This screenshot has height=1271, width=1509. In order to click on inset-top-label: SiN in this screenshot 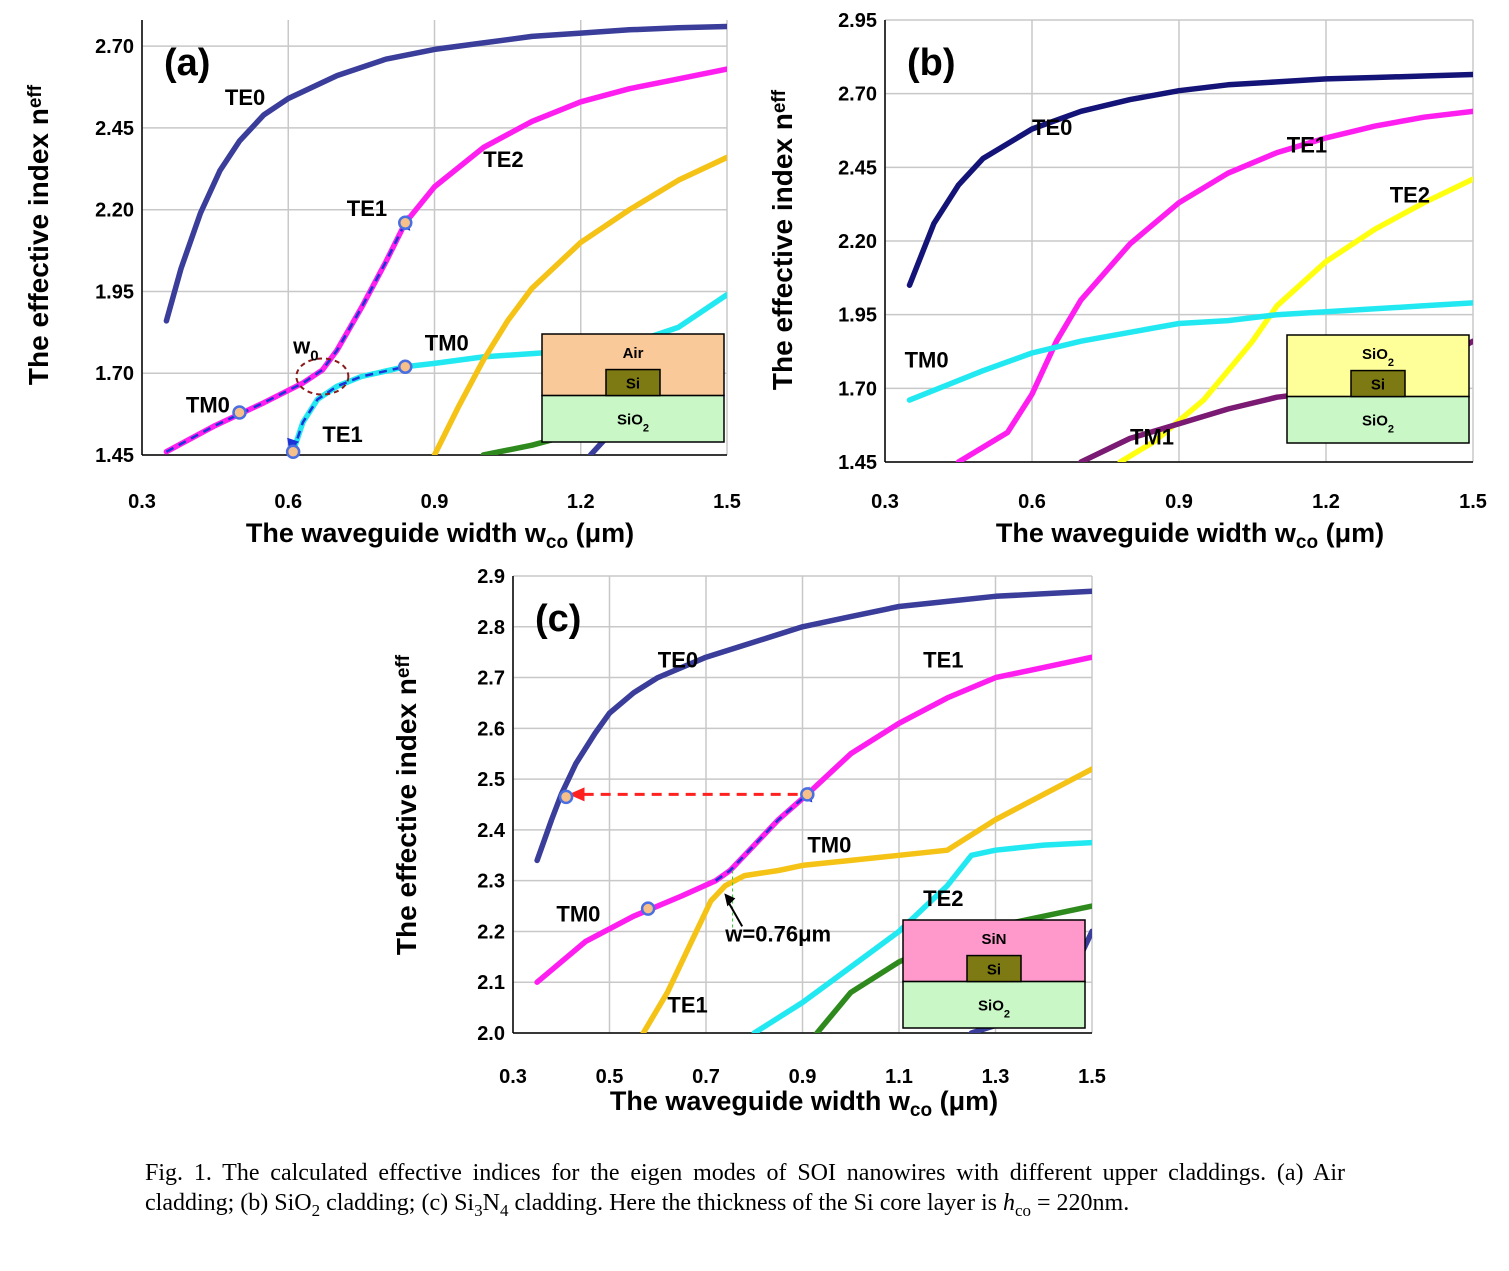, I will do `click(993, 939)`.